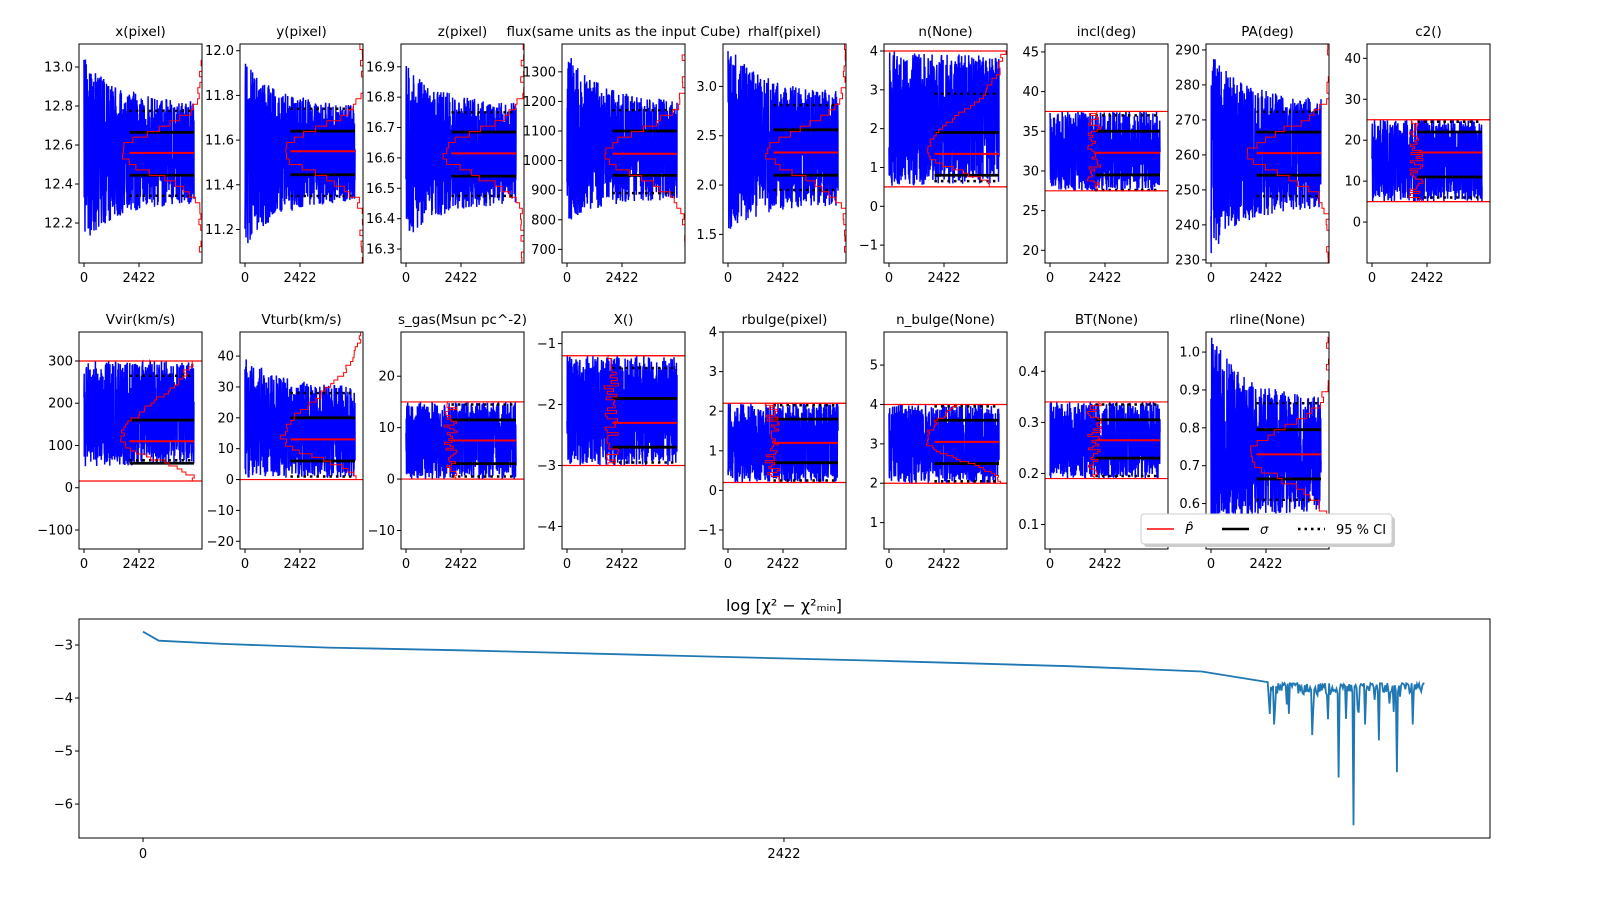 The width and height of the screenshot is (1600, 904). I want to click on panel-title: y(pixel), so click(301, 32).